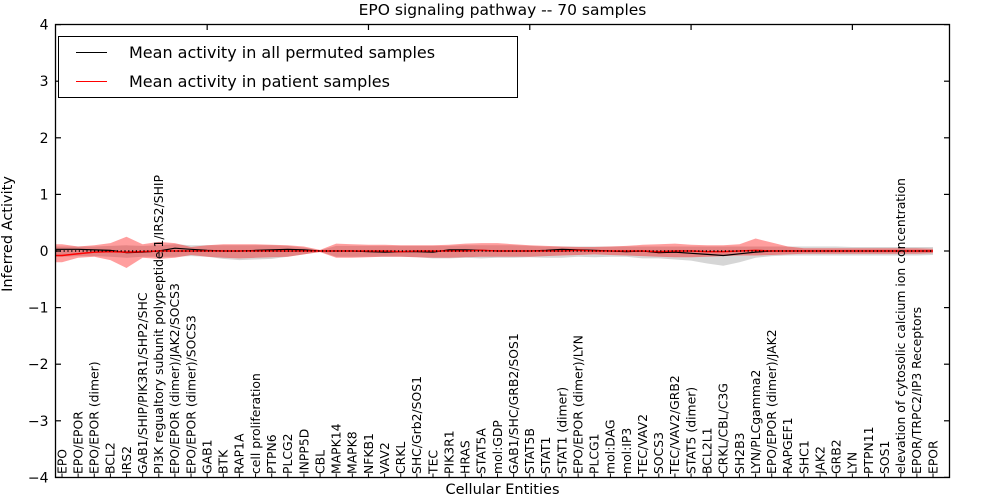 This screenshot has width=1000, height=500. Describe the element at coordinates (787, 446) in the screenshot. I see `x-tick-label: RAPGEF1` at that location.